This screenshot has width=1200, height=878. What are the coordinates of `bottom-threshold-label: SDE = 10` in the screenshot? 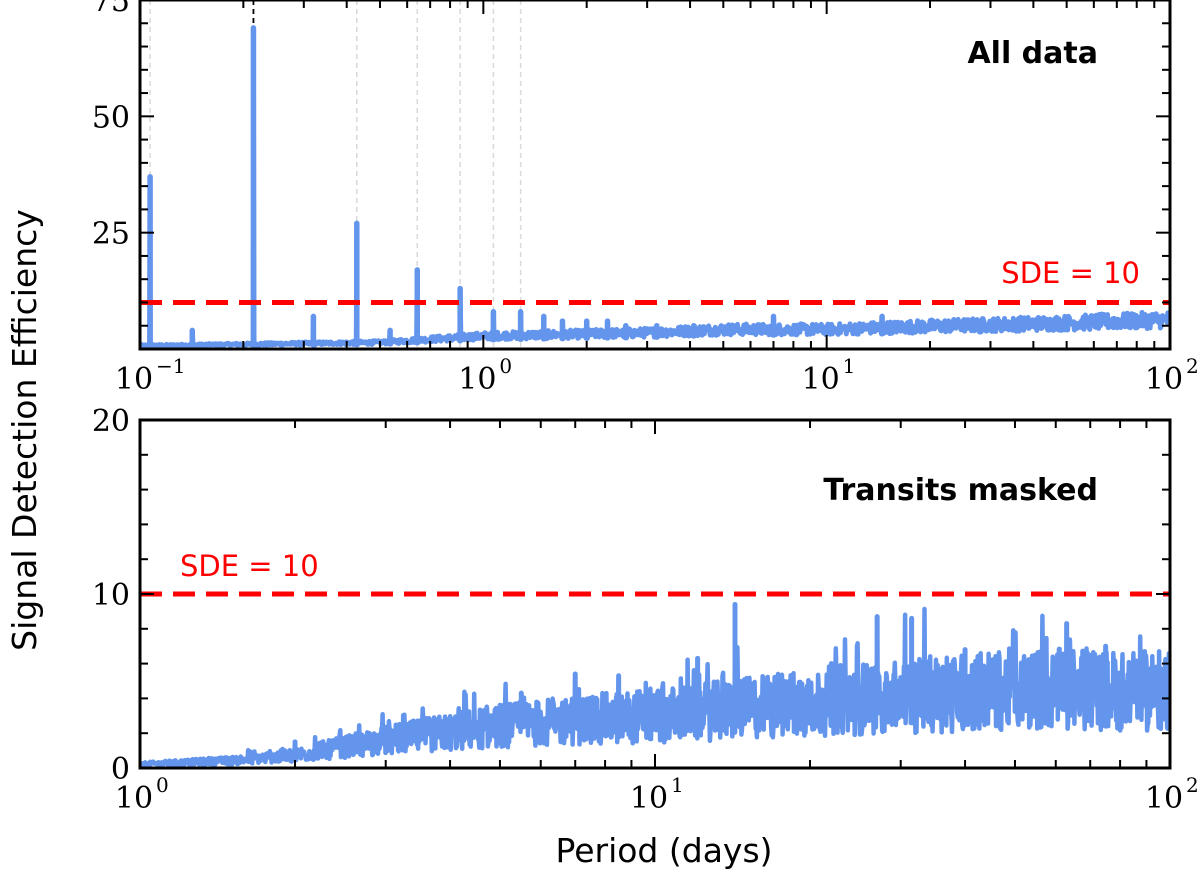 It's located at (249, 566).